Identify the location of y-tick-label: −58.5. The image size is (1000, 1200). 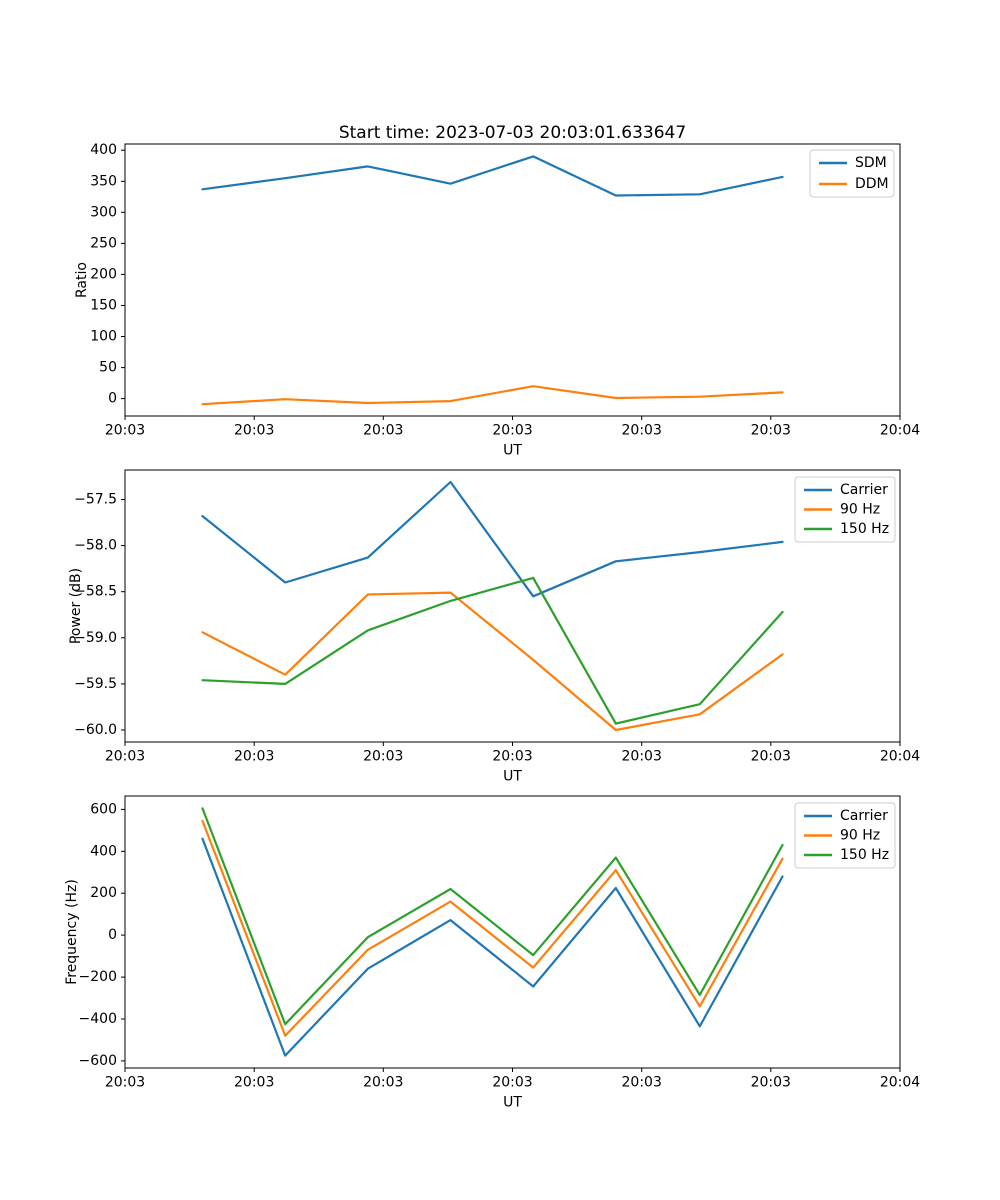
(95, 592).